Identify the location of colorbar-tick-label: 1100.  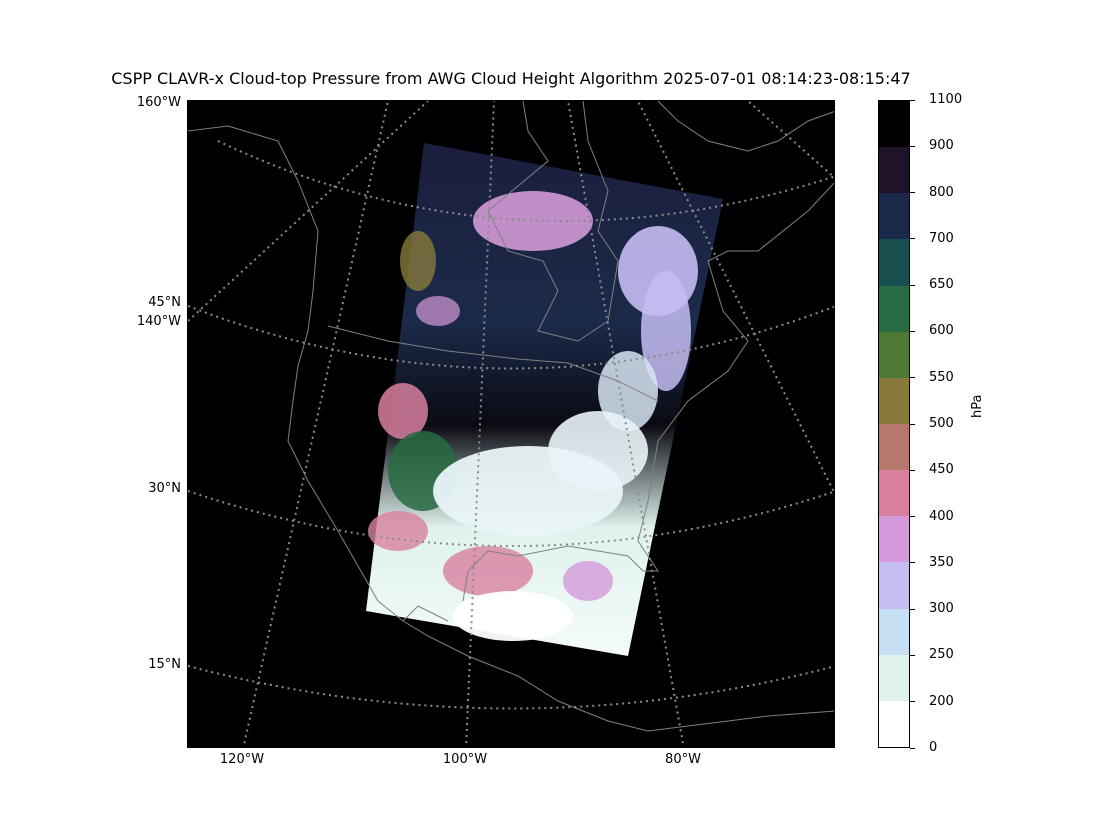
(946, 99).